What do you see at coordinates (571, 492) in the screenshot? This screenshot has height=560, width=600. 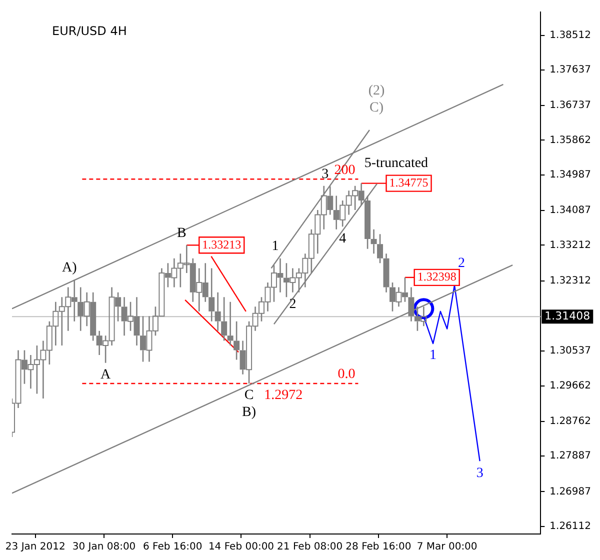 I see `y-tick-label: 1.26987` at bounding box center [571, 492].